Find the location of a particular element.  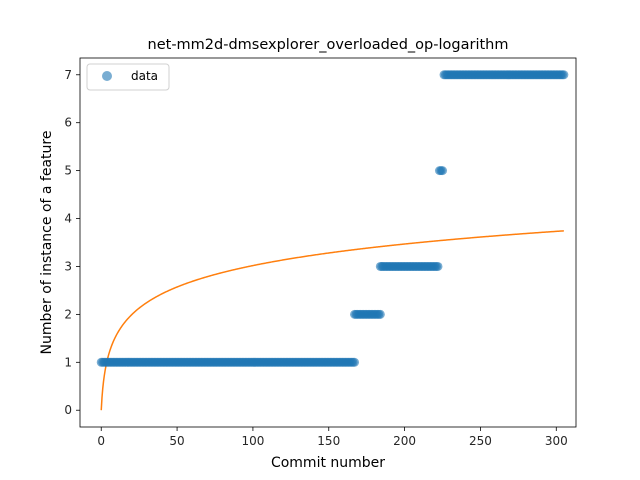

y-tick-label: 3 is located at coordinates (68, 266).